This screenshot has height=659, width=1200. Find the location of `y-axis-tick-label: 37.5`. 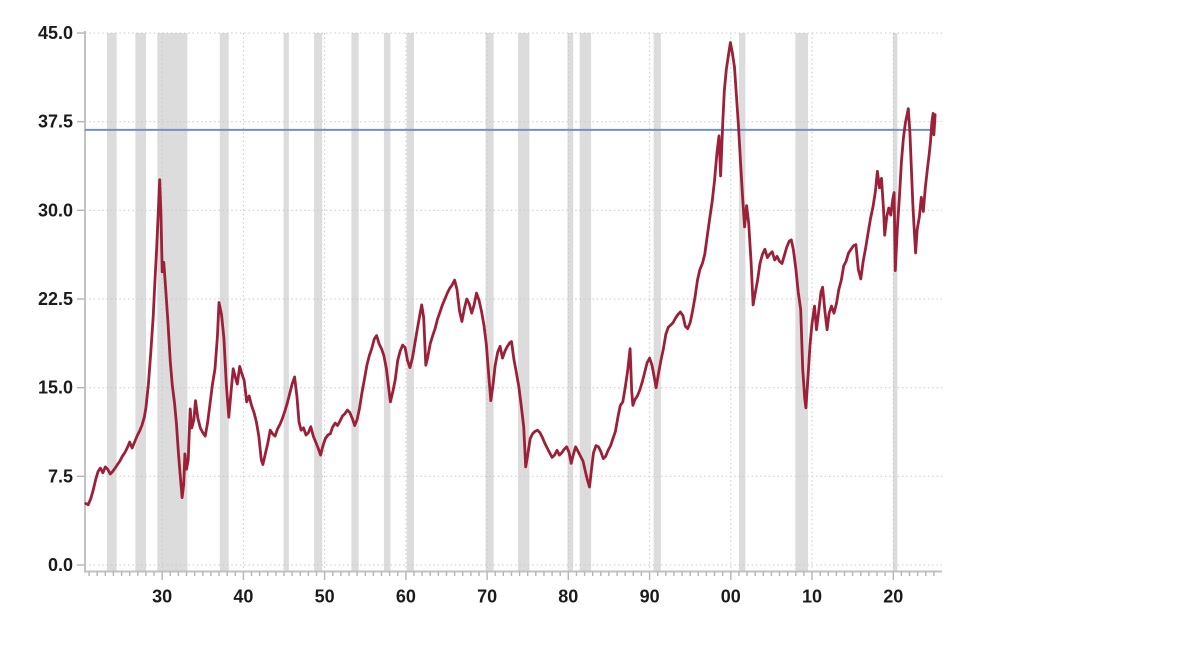

y-axis-tick-label: 37.5 is located at coordinates (55, 122).